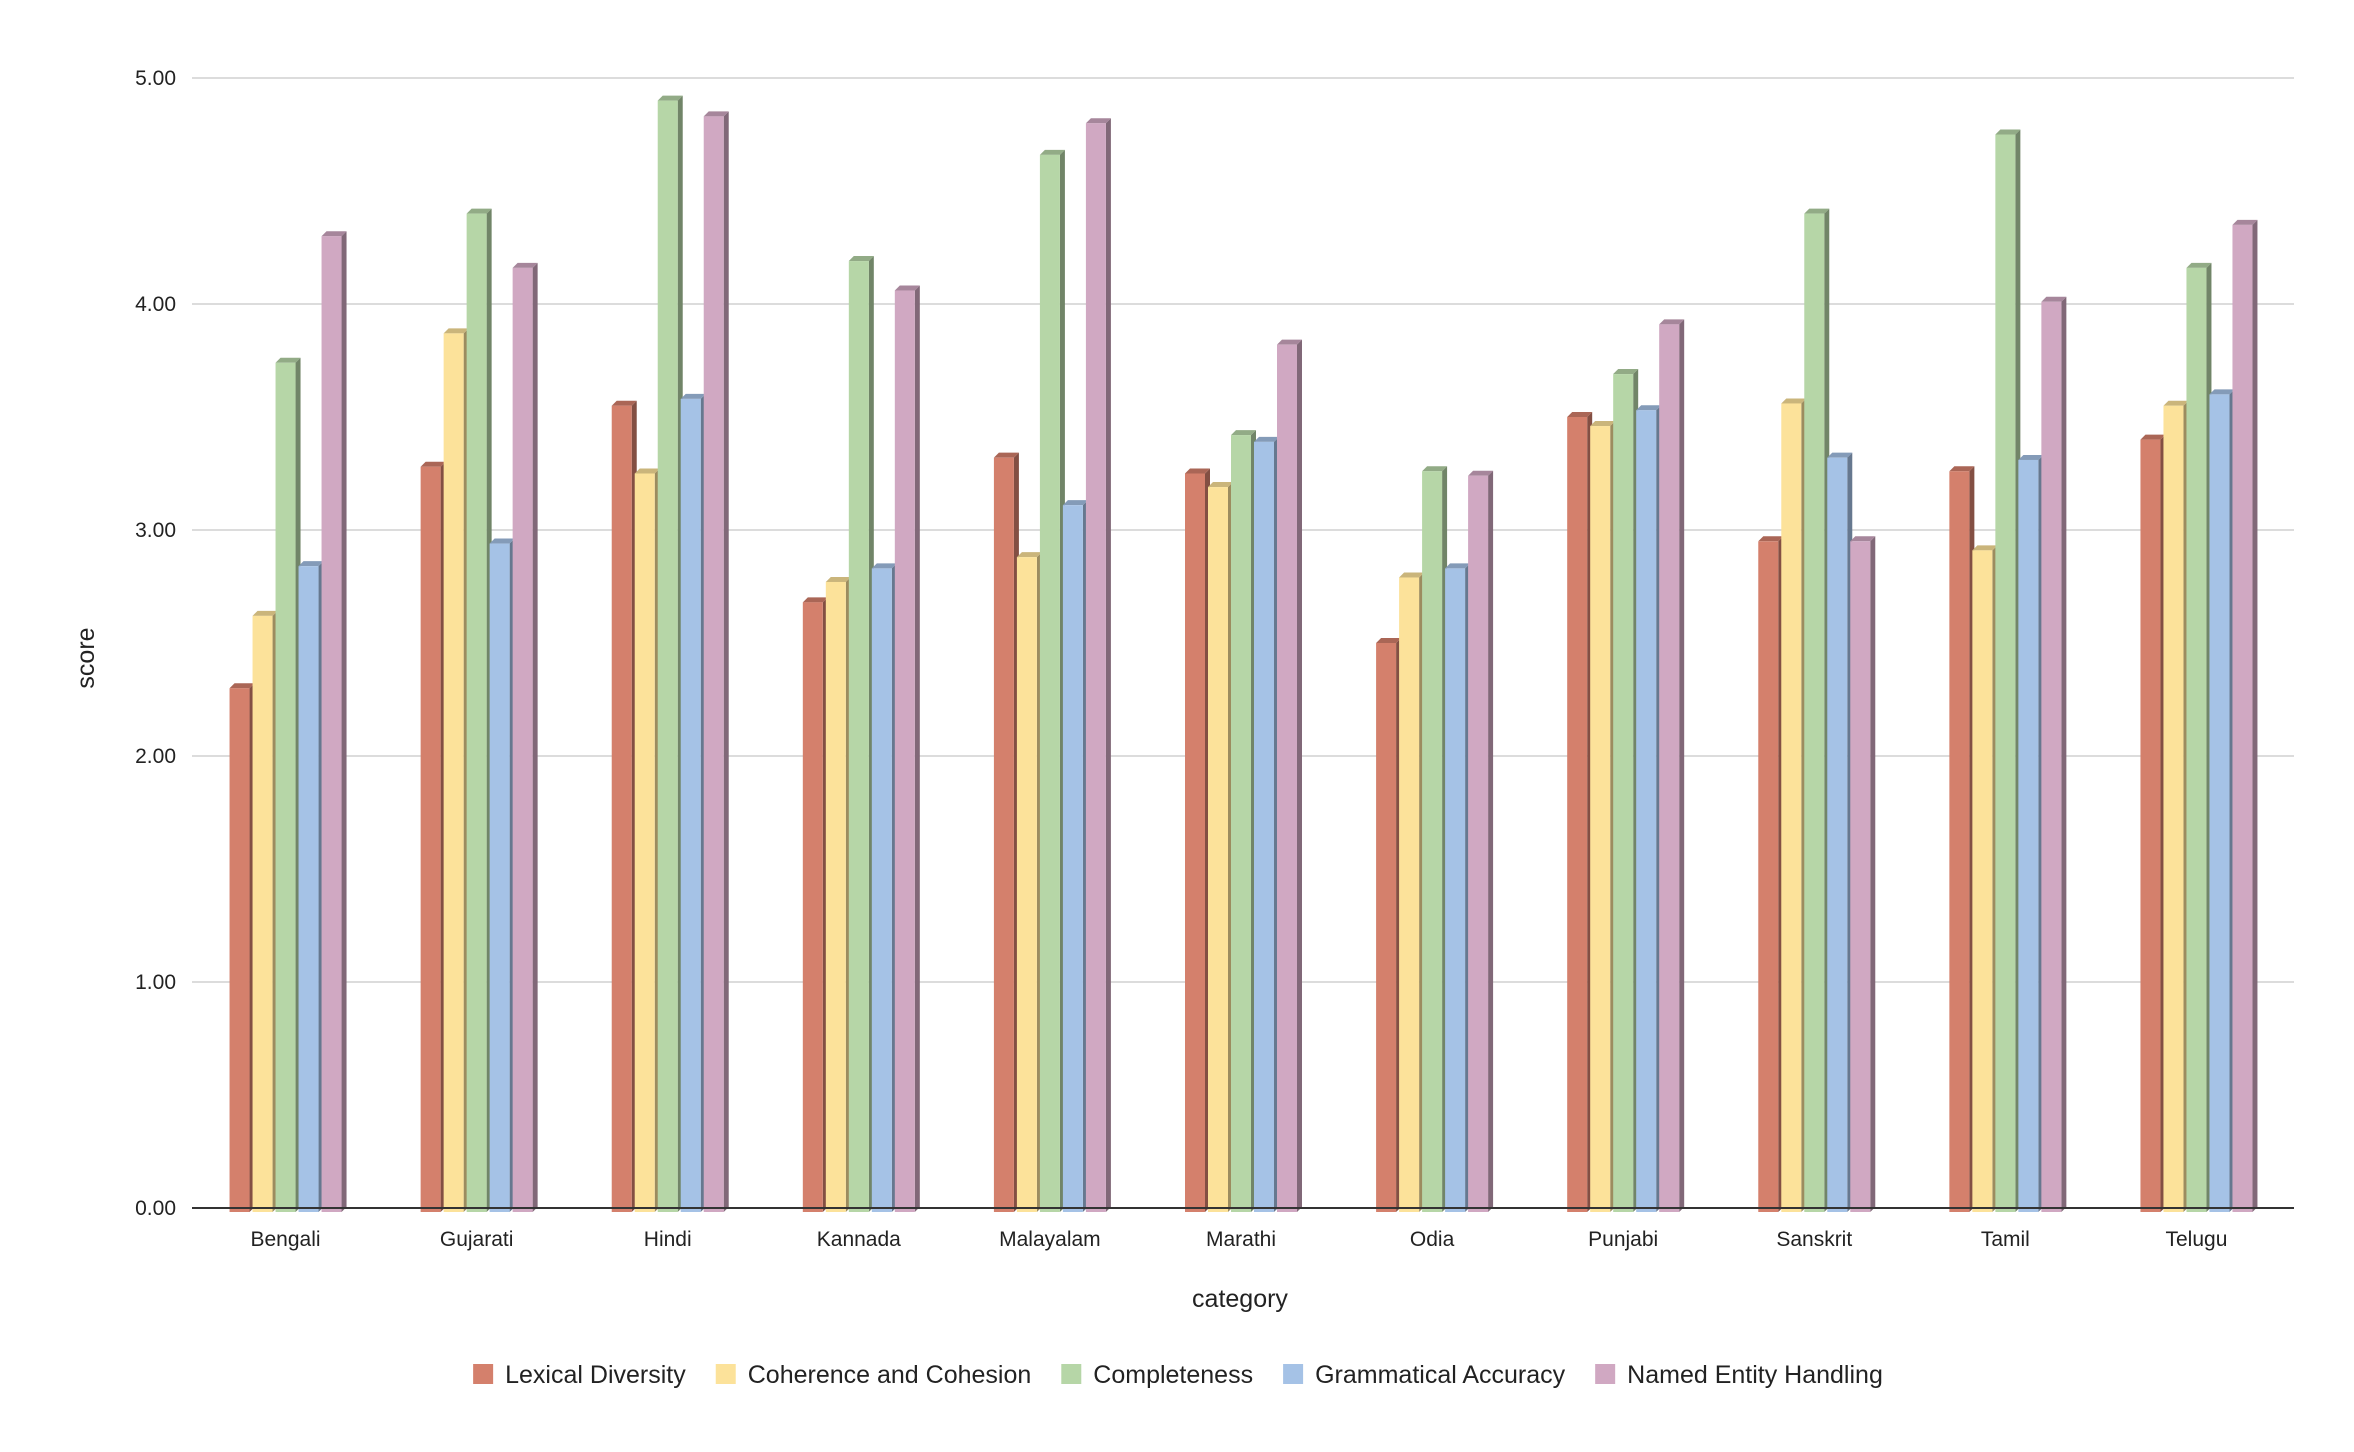 This screenshot has width=2354, height=1452. I want to click on x-tick-label: Hindi, so click(668, 1239).